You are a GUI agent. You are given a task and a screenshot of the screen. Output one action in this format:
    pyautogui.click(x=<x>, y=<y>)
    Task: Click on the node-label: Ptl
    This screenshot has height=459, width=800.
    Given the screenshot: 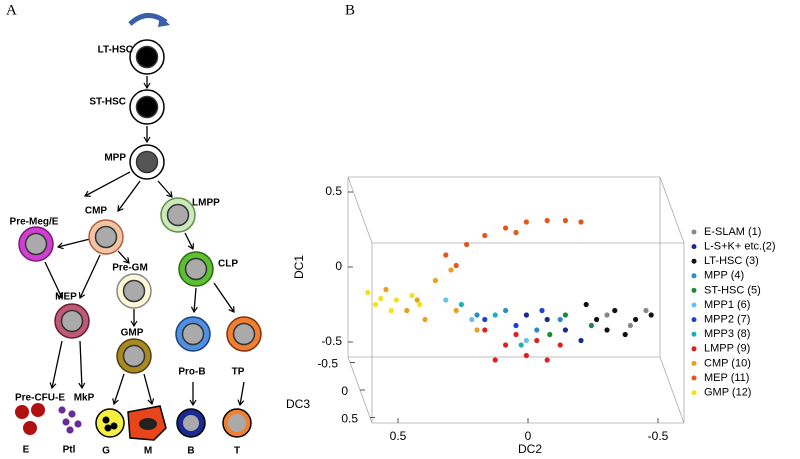 What is the action you would take?
    pyautogui.click(x=69, y=450)
    